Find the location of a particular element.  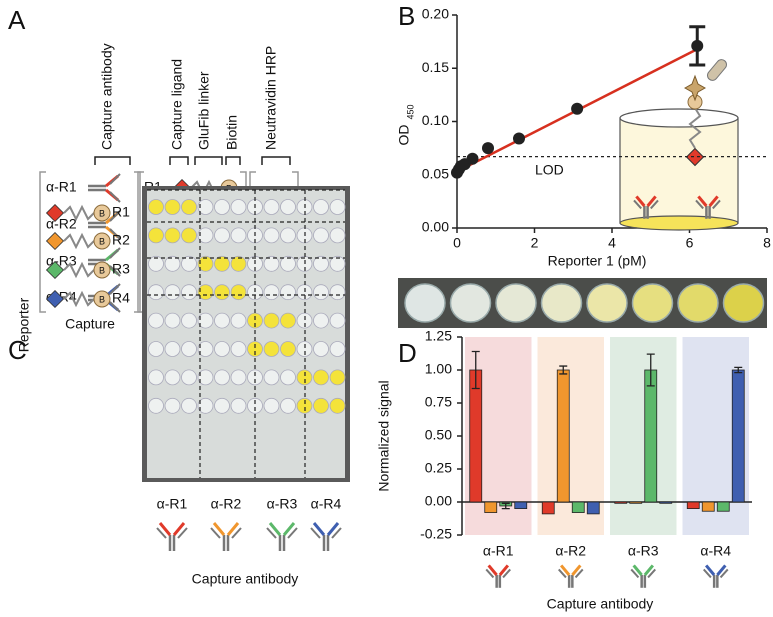

antibody-icon is located at coordinates (104, 225).